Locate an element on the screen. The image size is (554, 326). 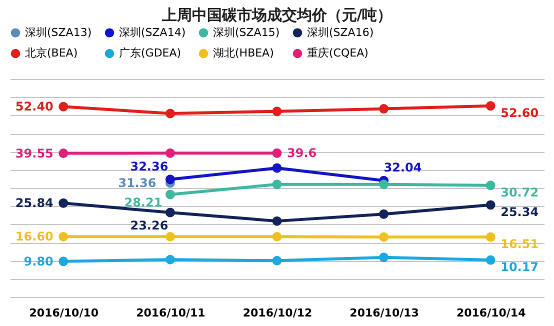
legend-label: 北京(BEA) is located at coordinates (51, 53).